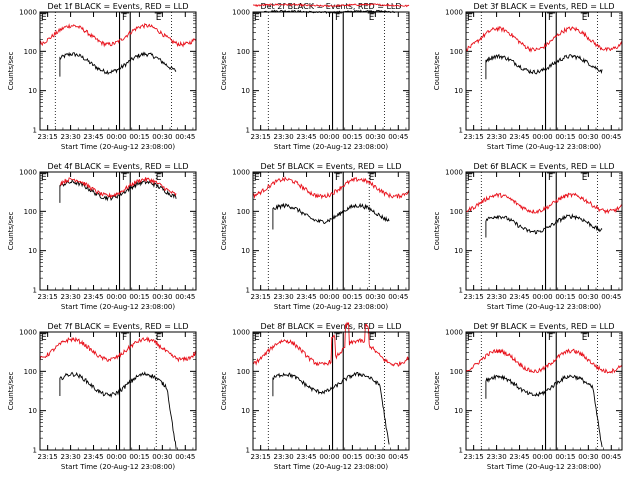 The width and height of the screenshot is (640, 480). I want to click on panel-title: Det 9f BLACK = Events, RED = LLD, so click(543, 326).